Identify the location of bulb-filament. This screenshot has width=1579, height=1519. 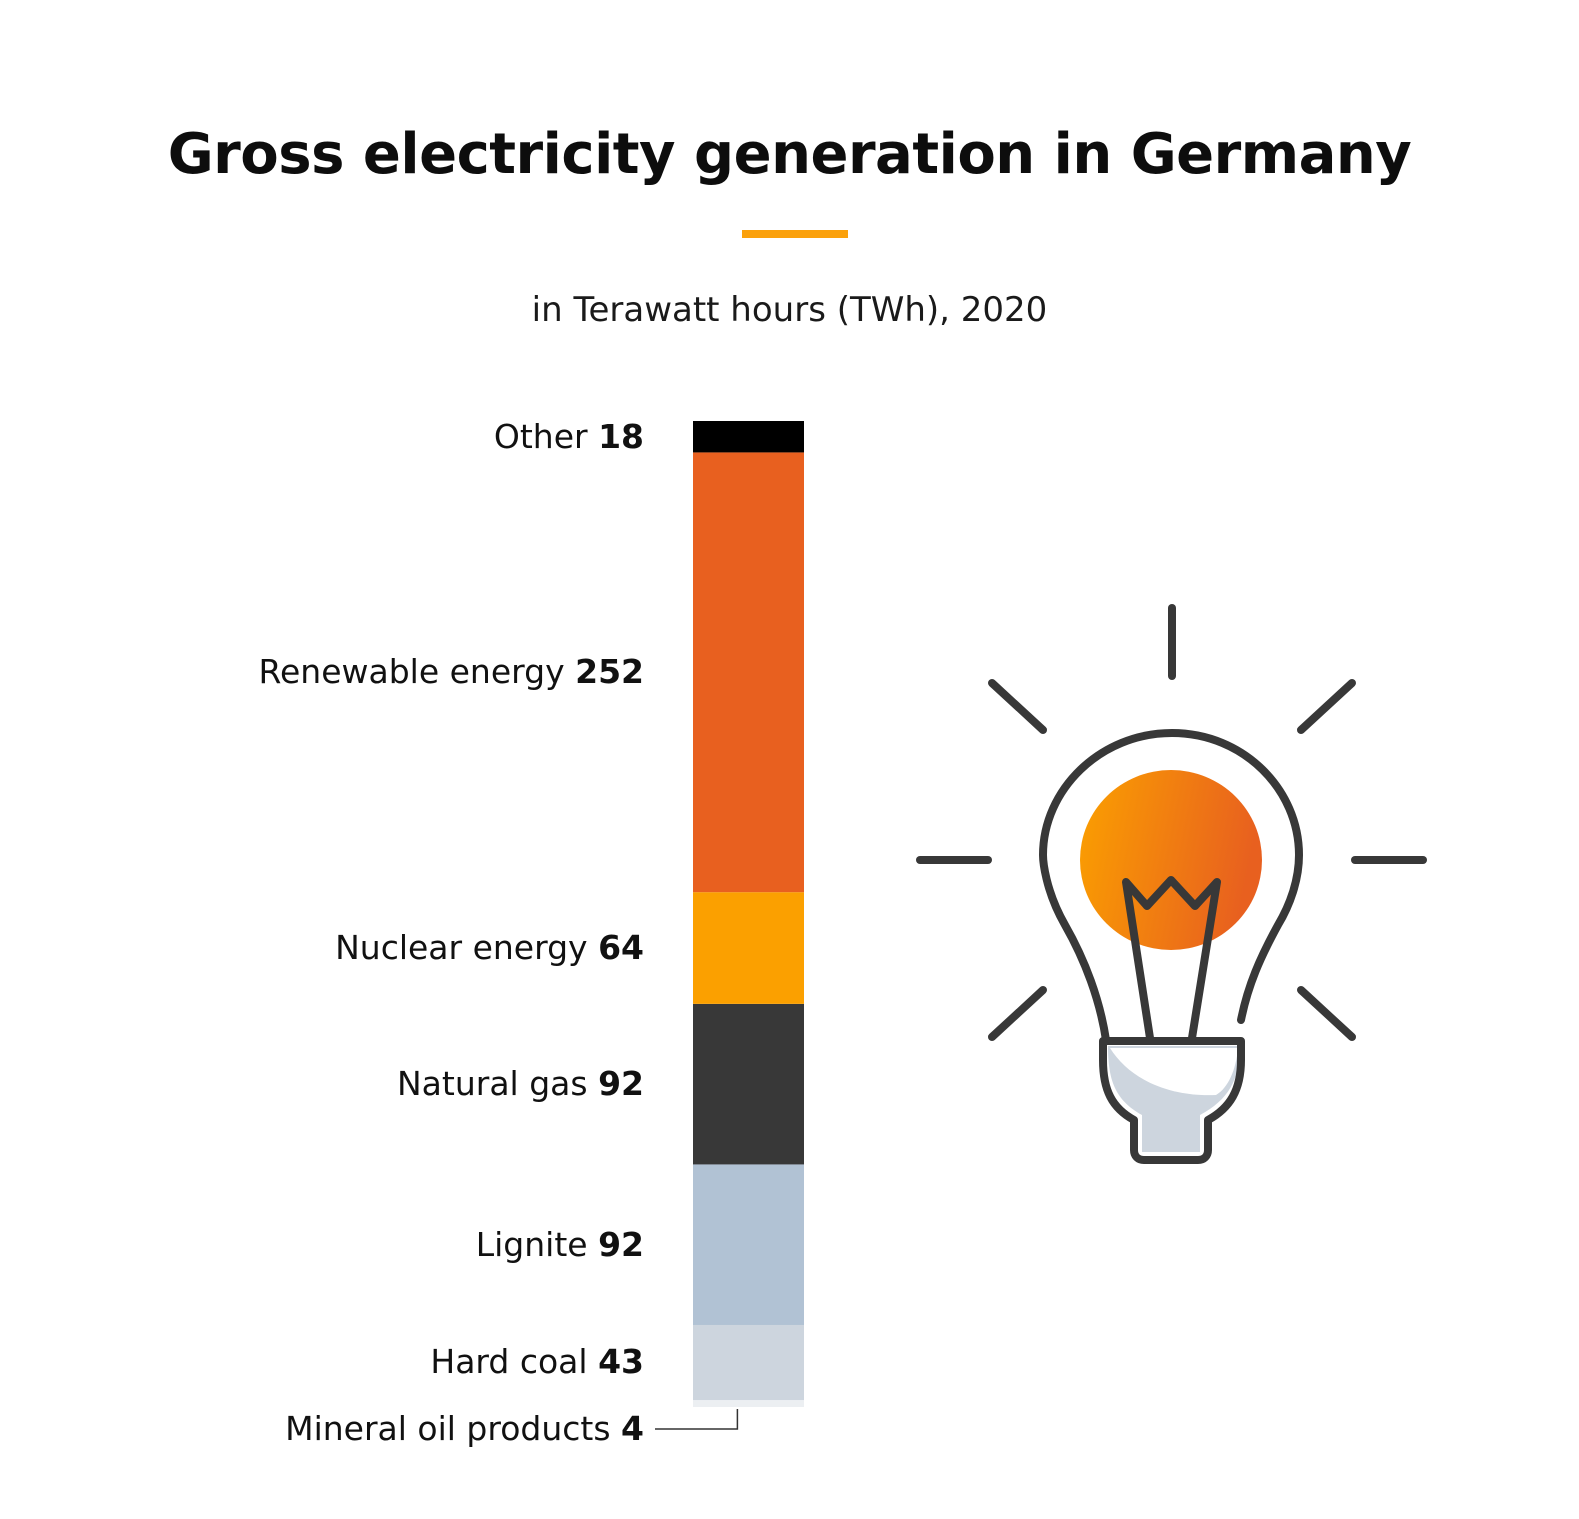
(1171, 959).